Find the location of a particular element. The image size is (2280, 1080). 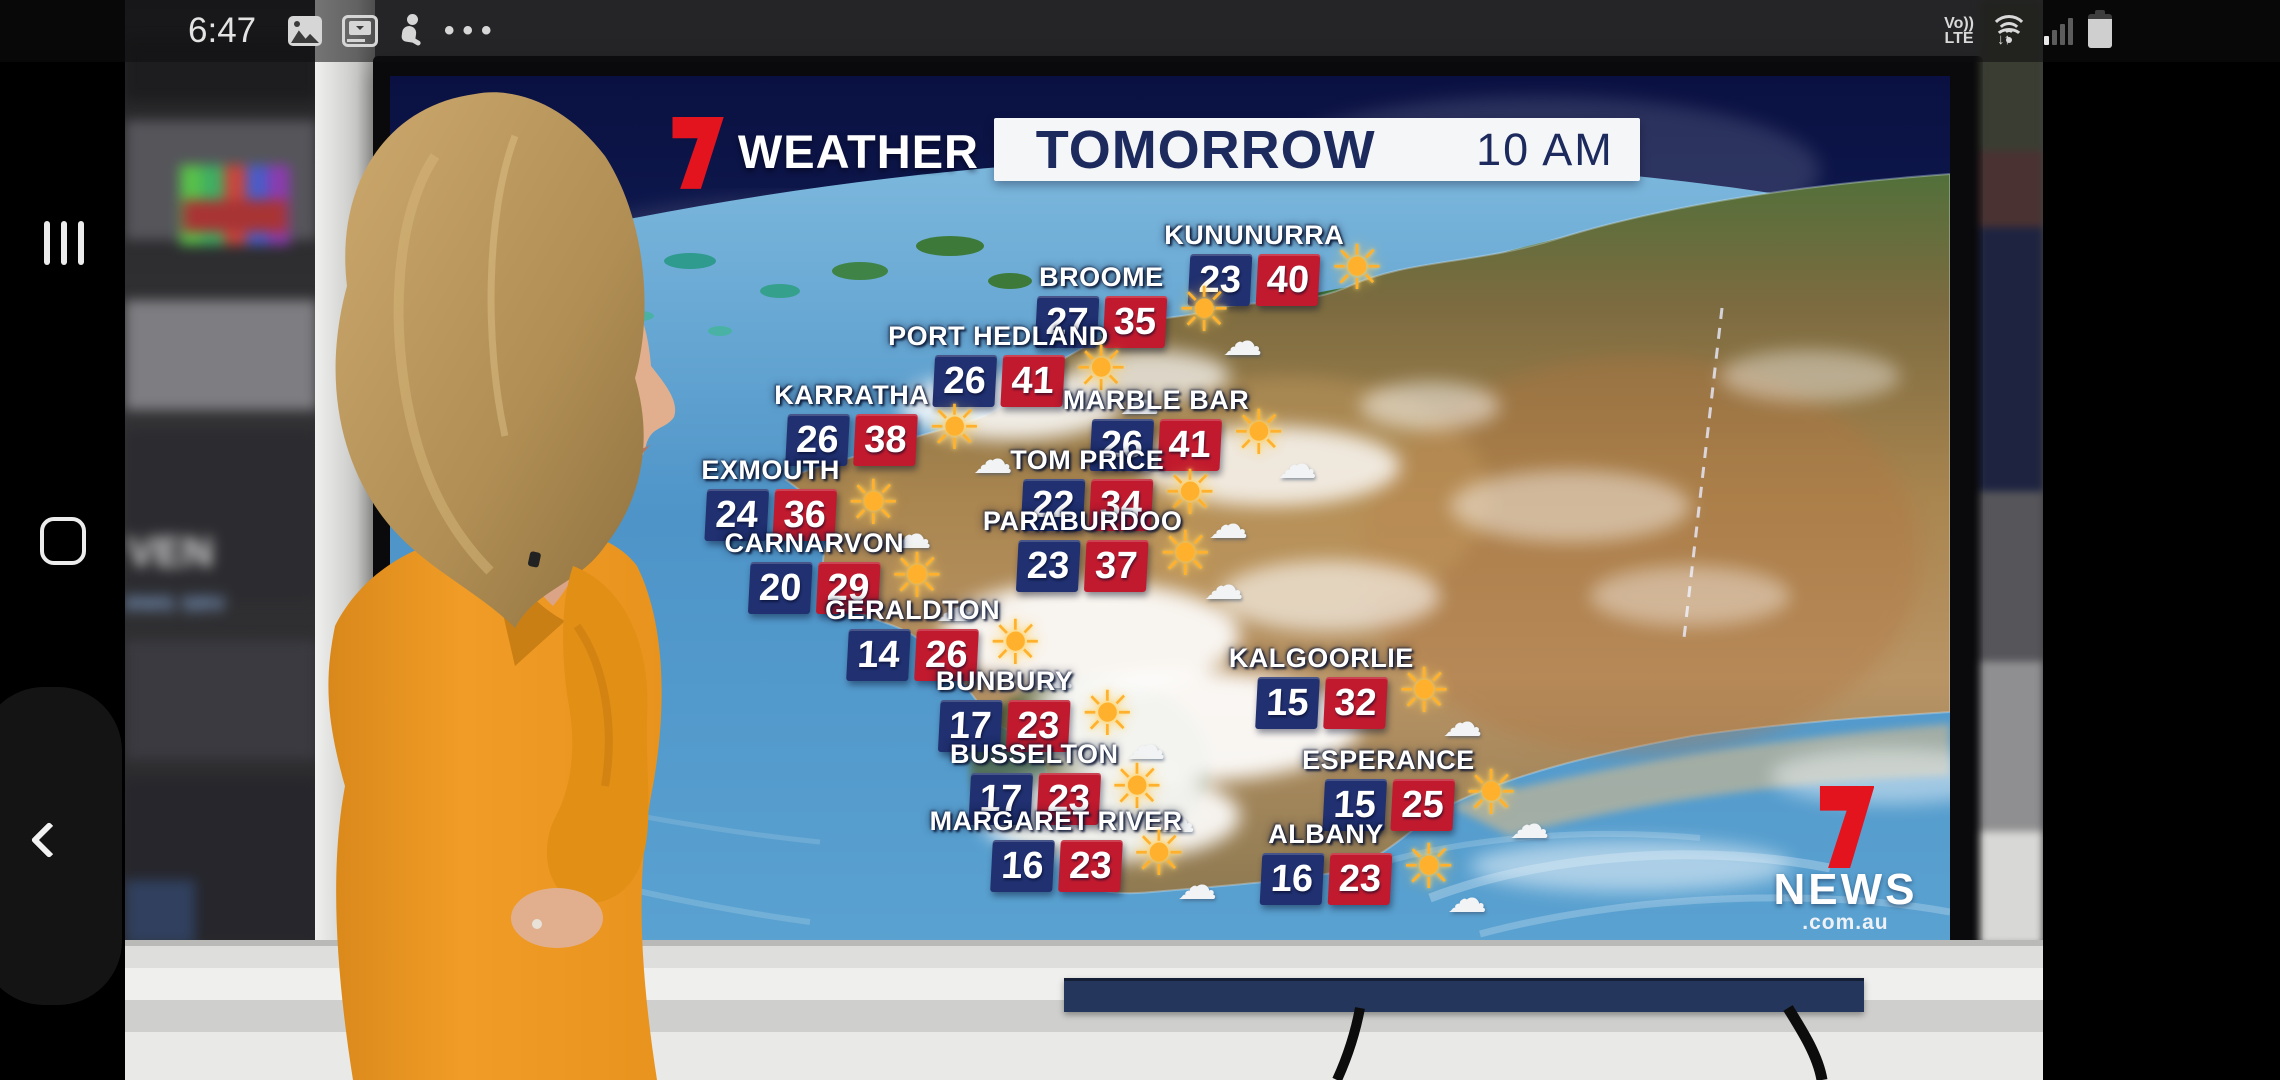

city-name: KALGOORLIE is located at coordinates (1321, 658).